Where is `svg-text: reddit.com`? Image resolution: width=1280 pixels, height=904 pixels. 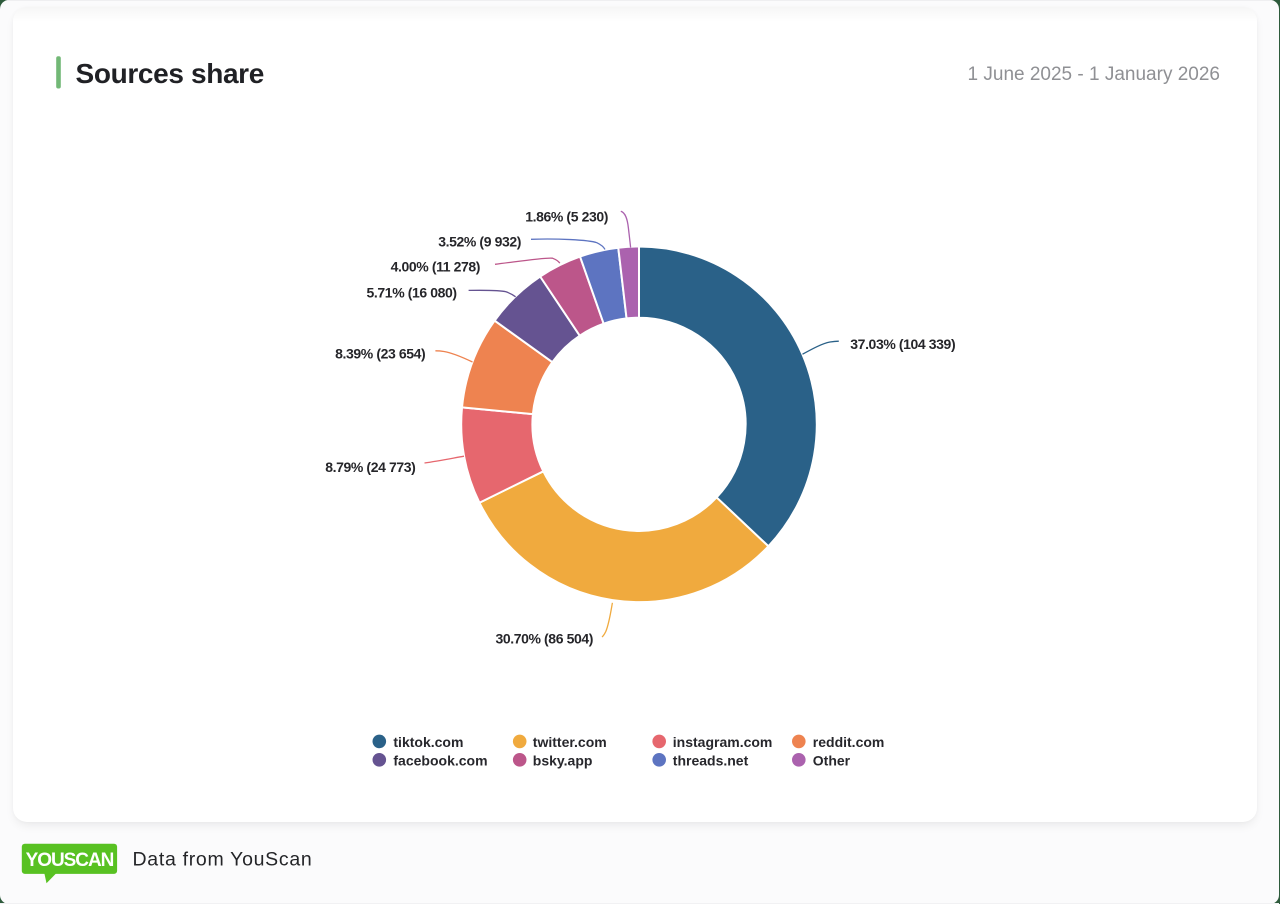 svg-text: reddit.com is located at coordinates (849, 742).